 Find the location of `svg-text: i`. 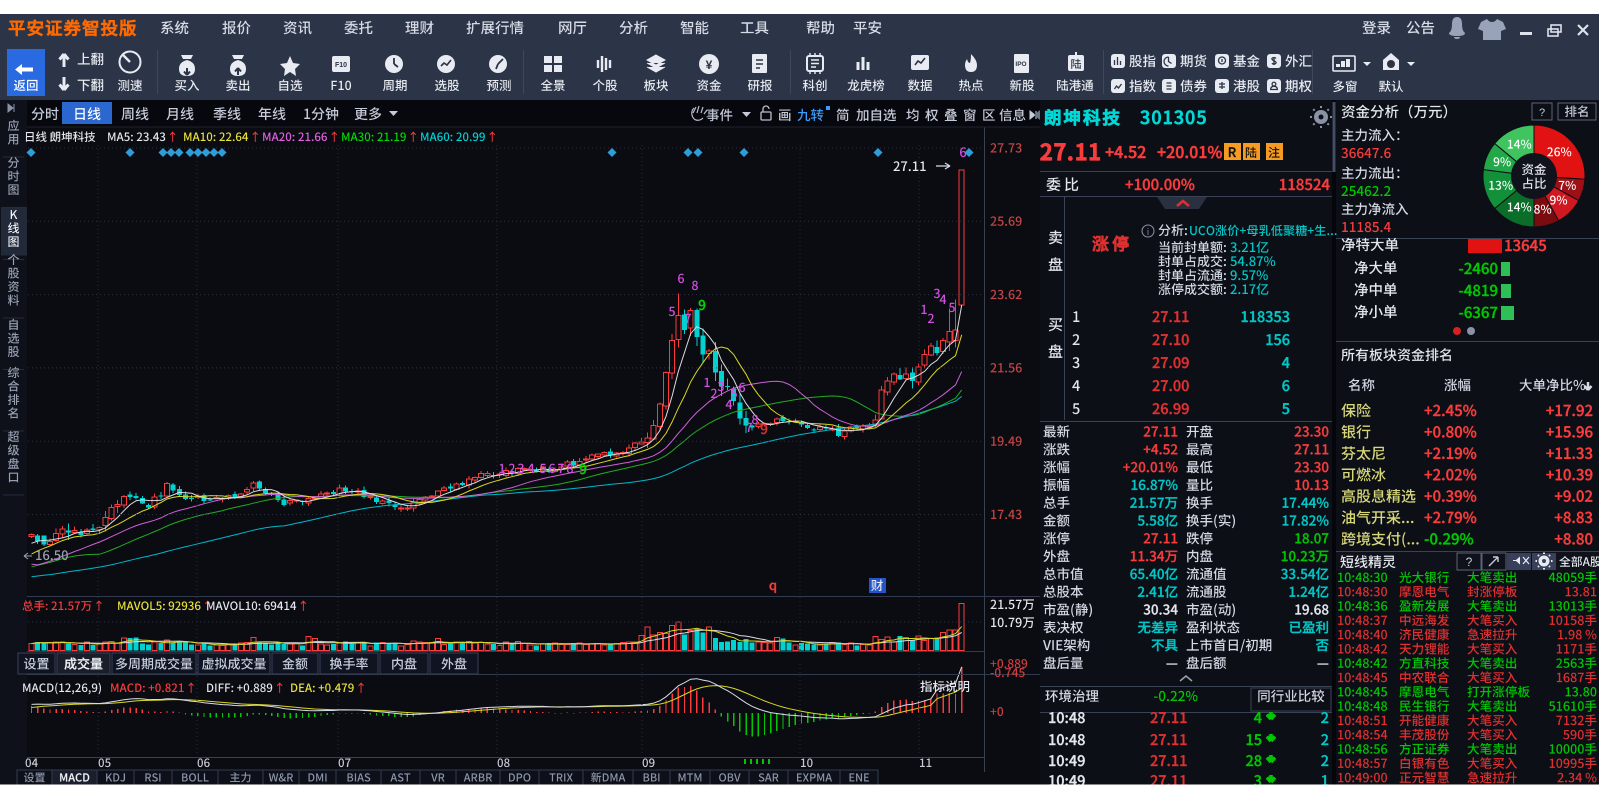

svg-text: i is located at coordinates (1148, 232).